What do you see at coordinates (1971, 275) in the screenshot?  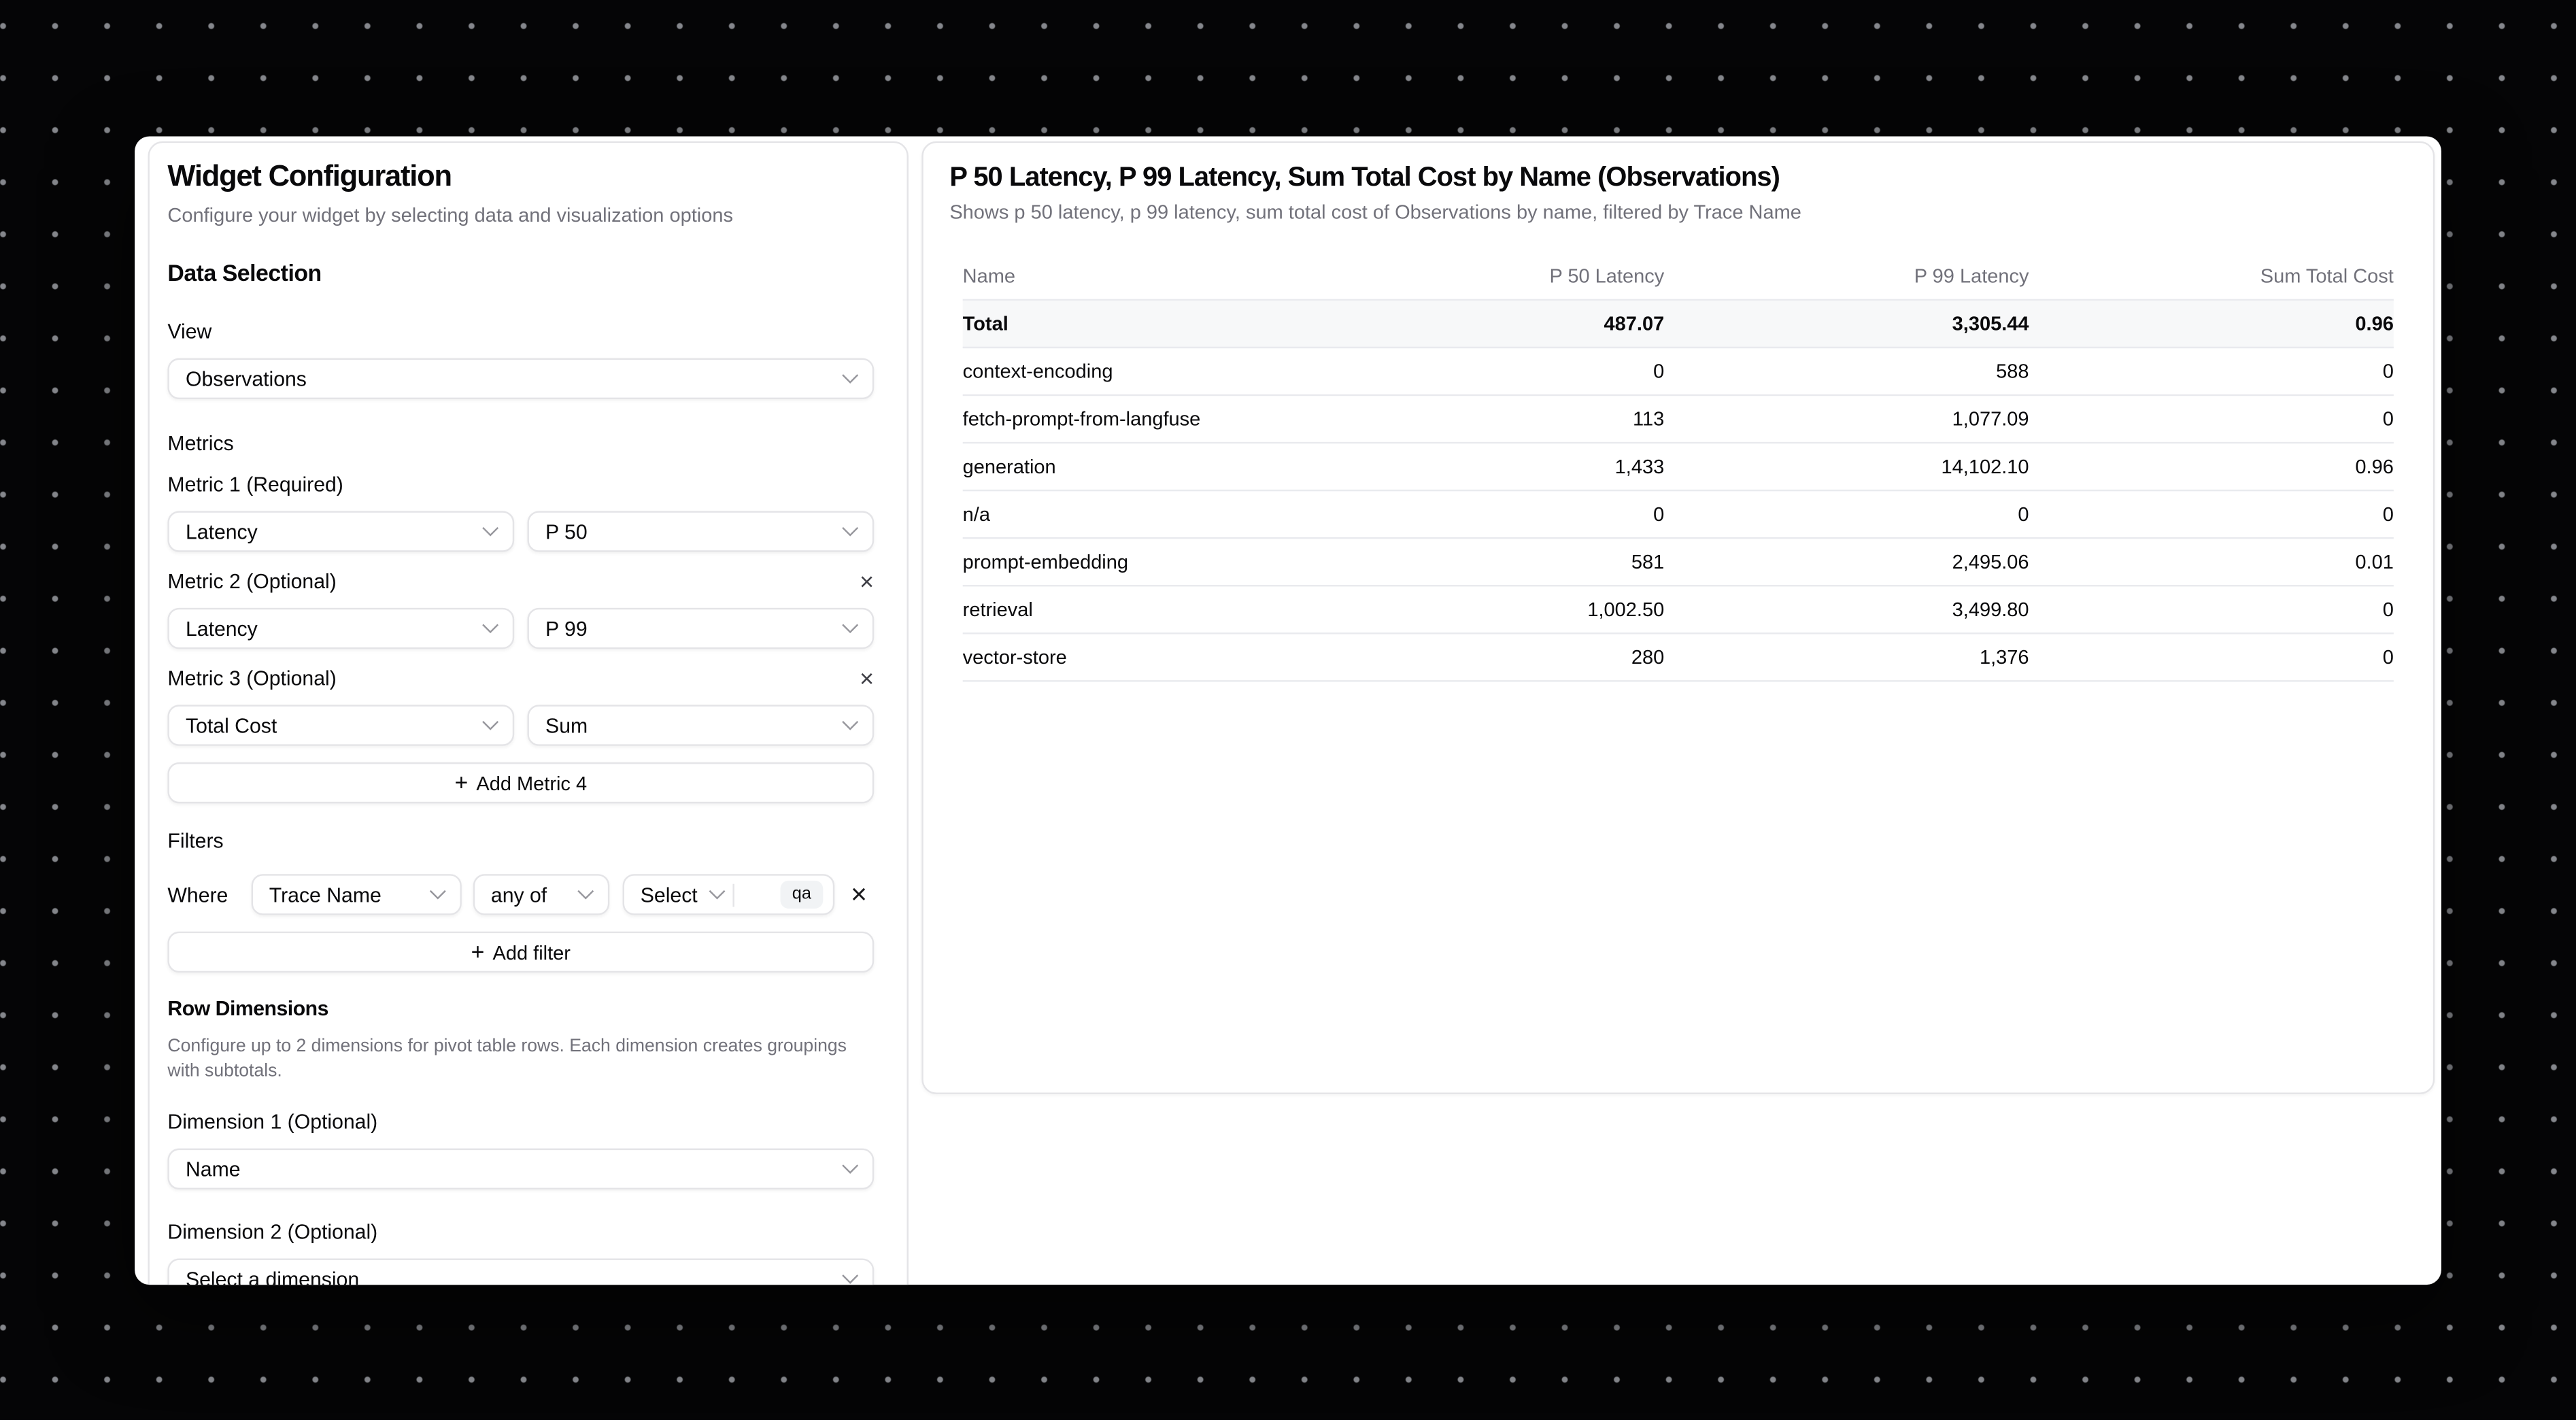 I see `column-header-p99-latency: P 99 Latency` at bounding box center [1971, 275].